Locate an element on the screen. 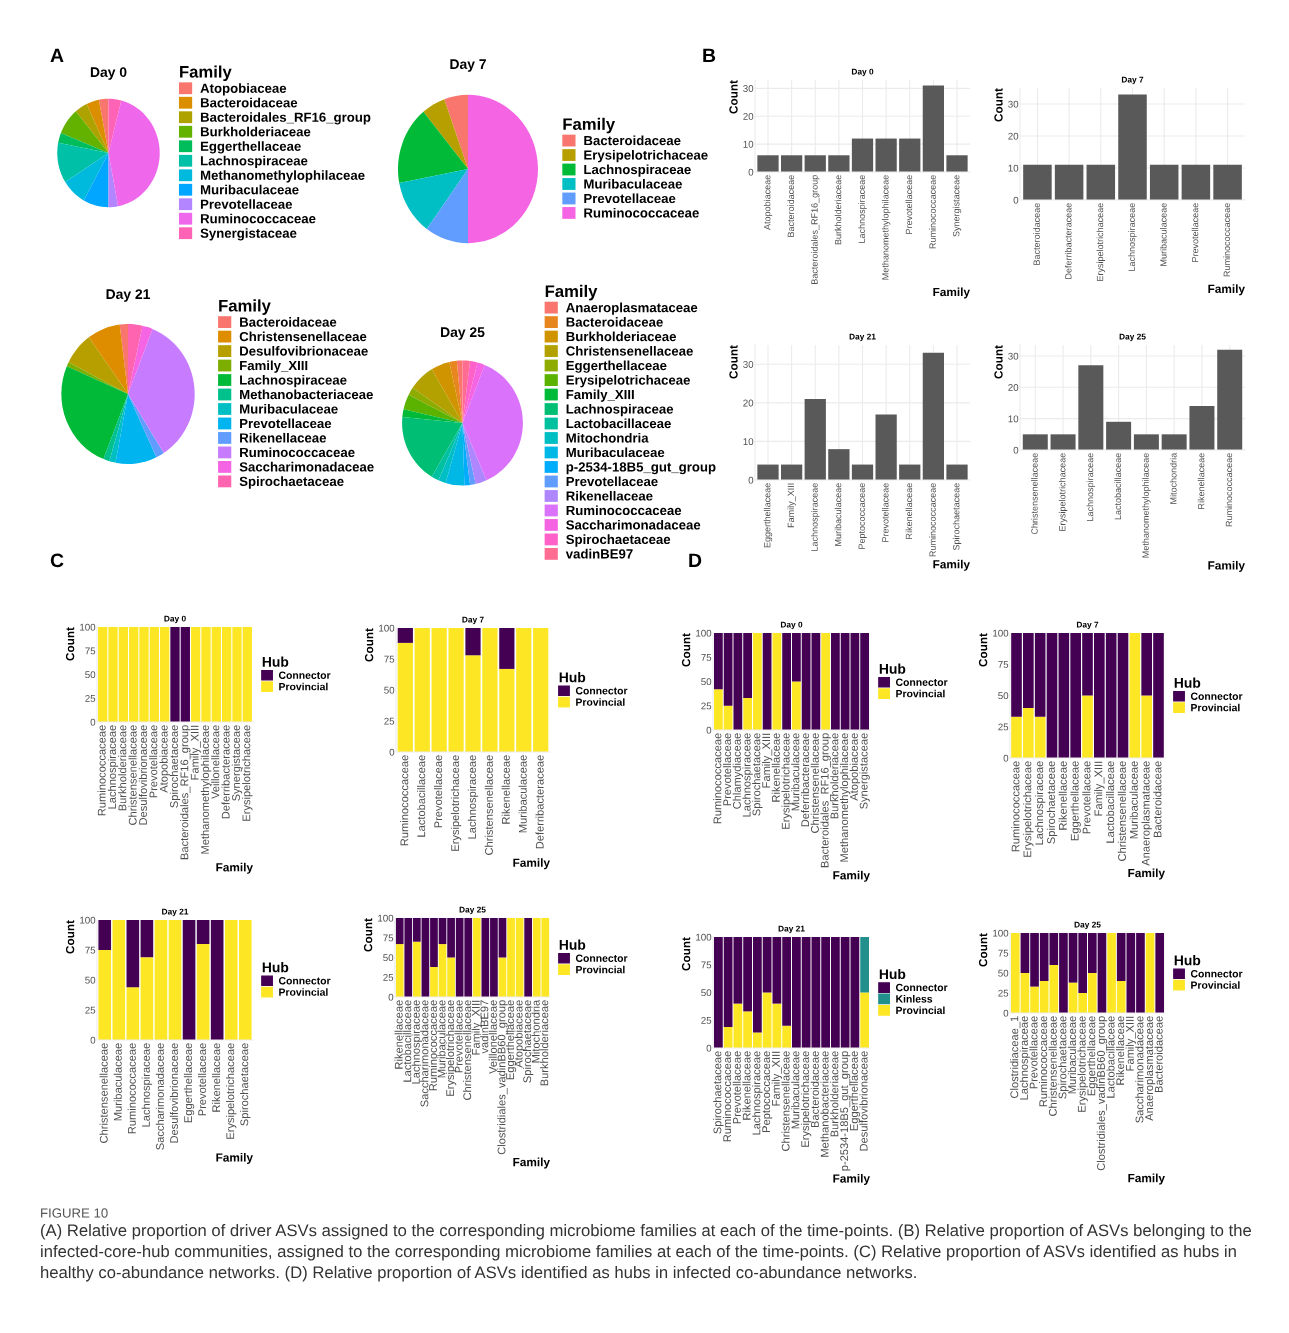  chart-title: Day 0 is located at coordinates (791, 625).